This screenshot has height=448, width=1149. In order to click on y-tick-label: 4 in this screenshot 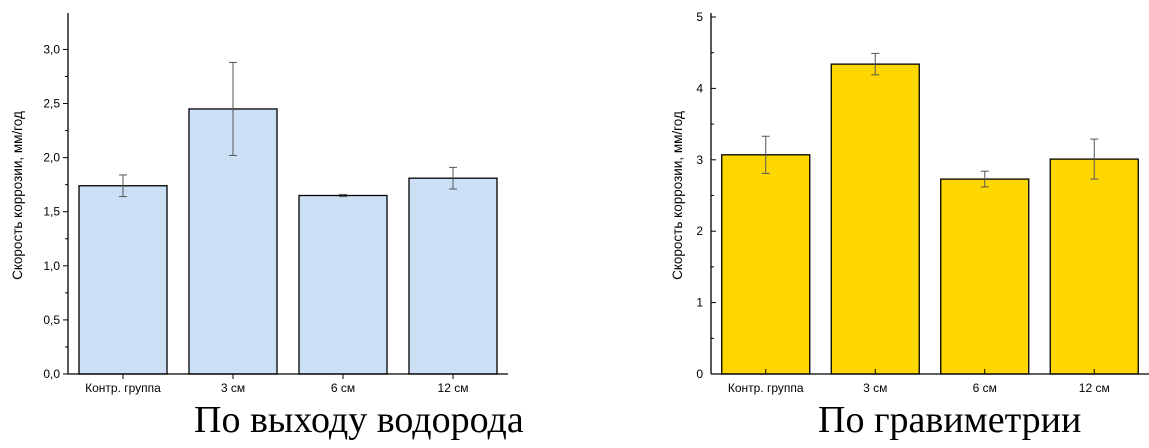, I will do `click(699, 88)`.